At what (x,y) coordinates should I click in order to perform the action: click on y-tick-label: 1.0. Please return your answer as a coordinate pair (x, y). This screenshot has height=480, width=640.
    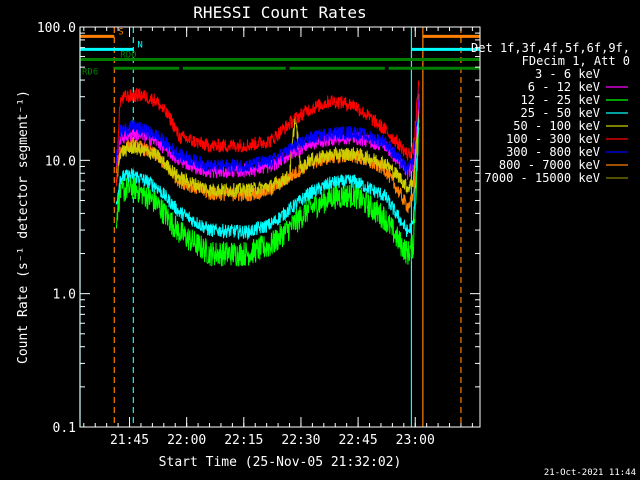
    Looking at the image, I should click on (64, 295).